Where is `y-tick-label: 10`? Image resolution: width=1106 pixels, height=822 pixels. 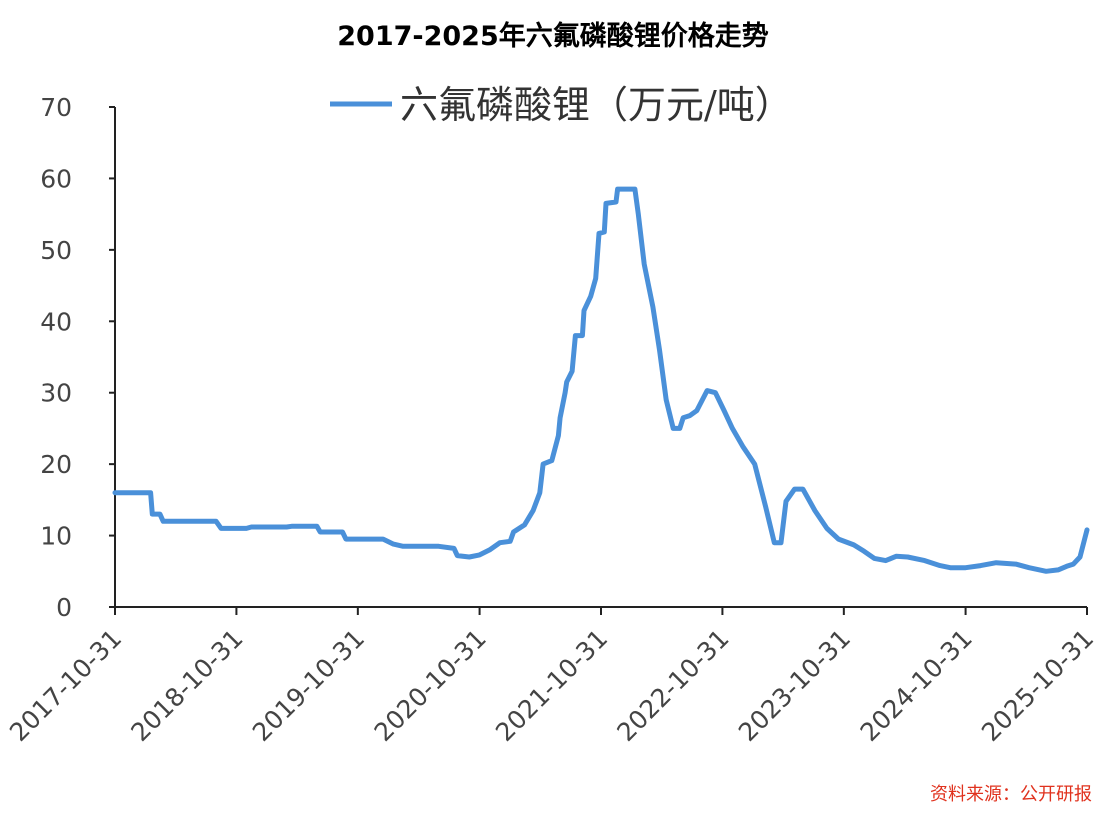 y-tick-label: 10 is located at coordinates (56, 536).